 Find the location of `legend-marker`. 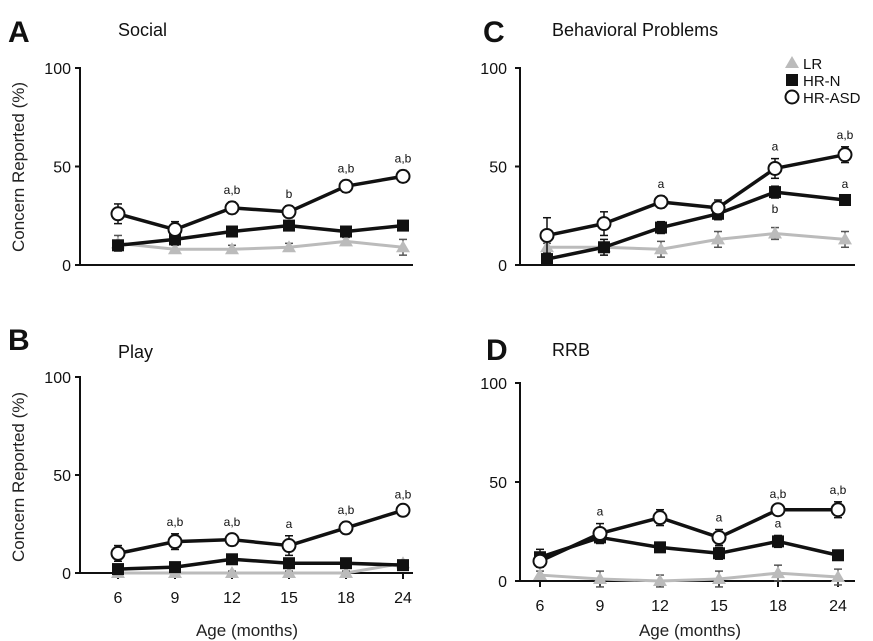

legend-marker is located at coordinates (792, 97).